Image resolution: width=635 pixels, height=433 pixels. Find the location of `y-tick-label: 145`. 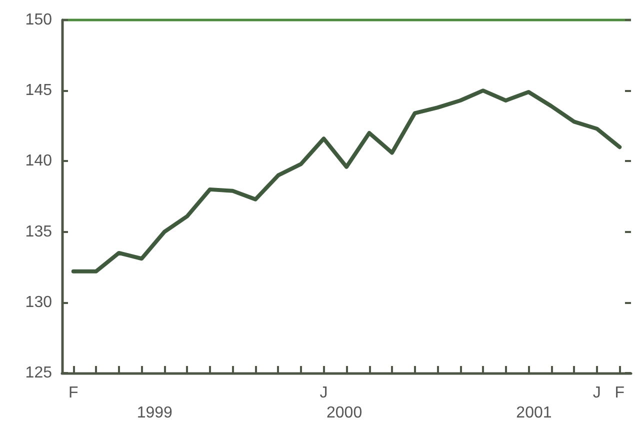

y-tick-label: 145 is located at coordinates (38, 91).